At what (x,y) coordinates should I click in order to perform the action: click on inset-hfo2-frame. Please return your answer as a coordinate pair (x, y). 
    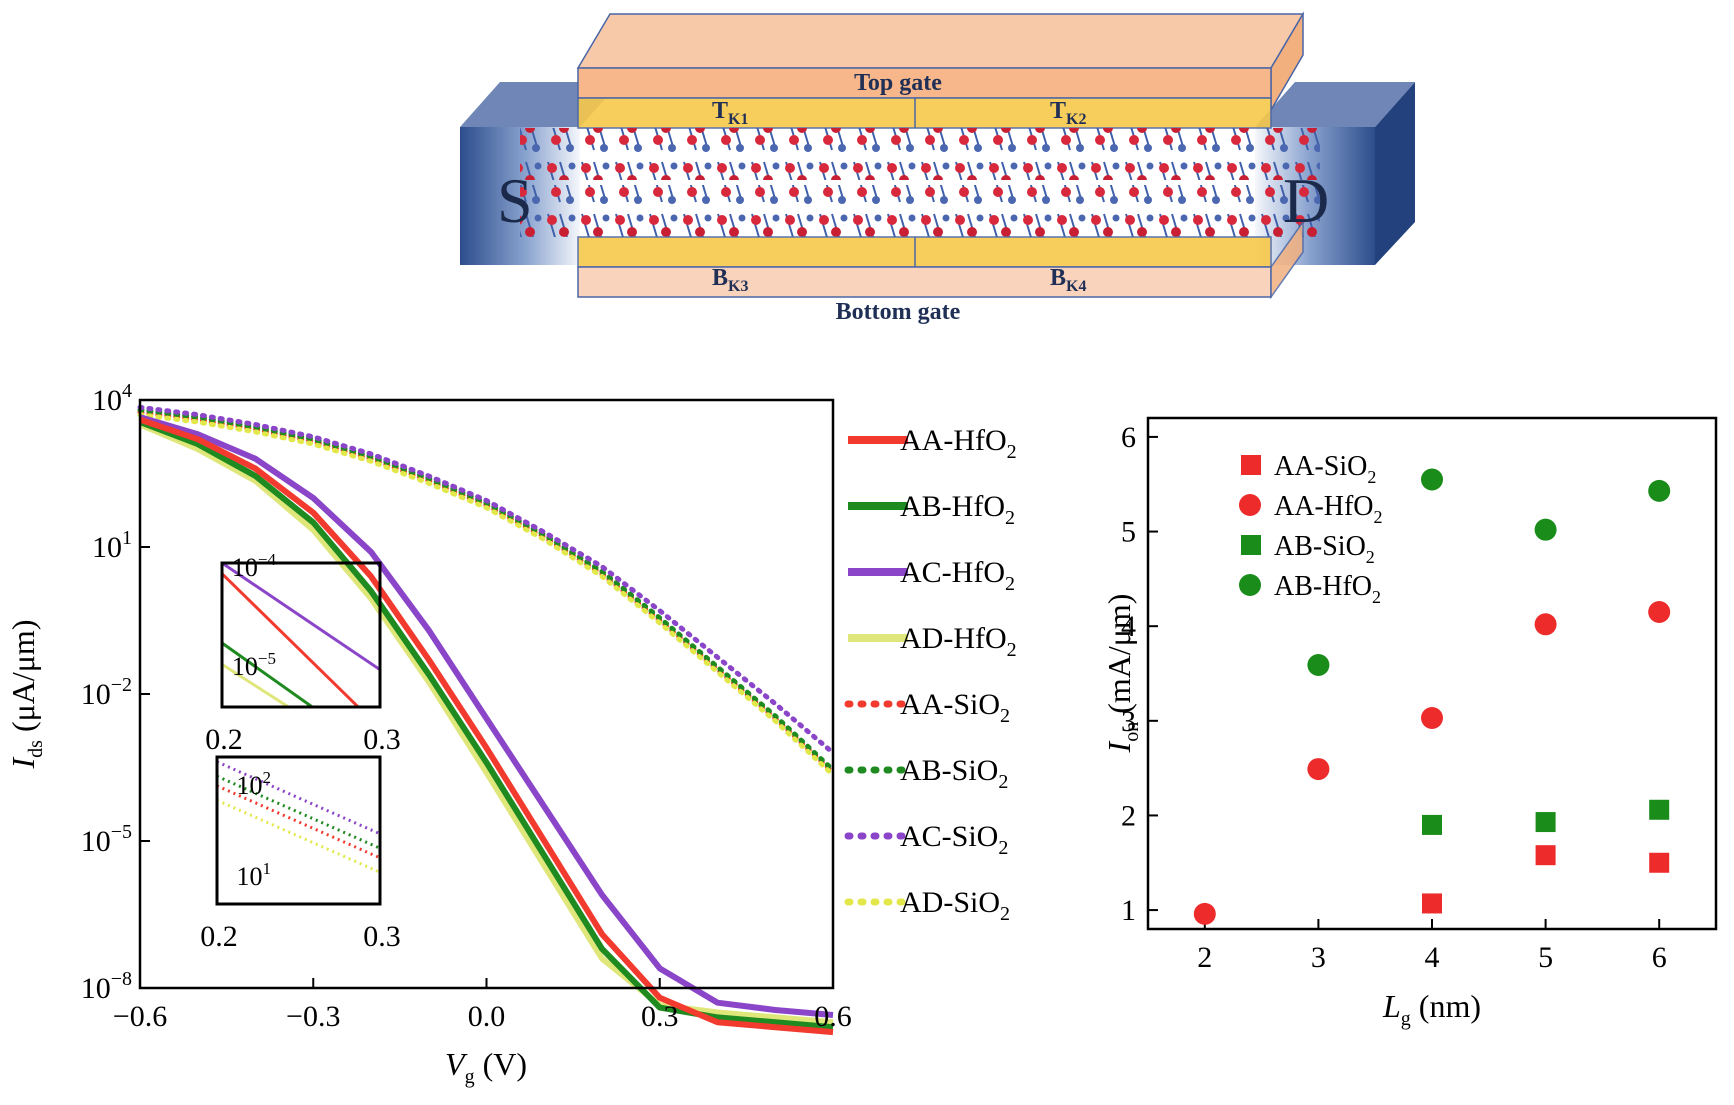
    Looking at the image, I should click on (301, 635).